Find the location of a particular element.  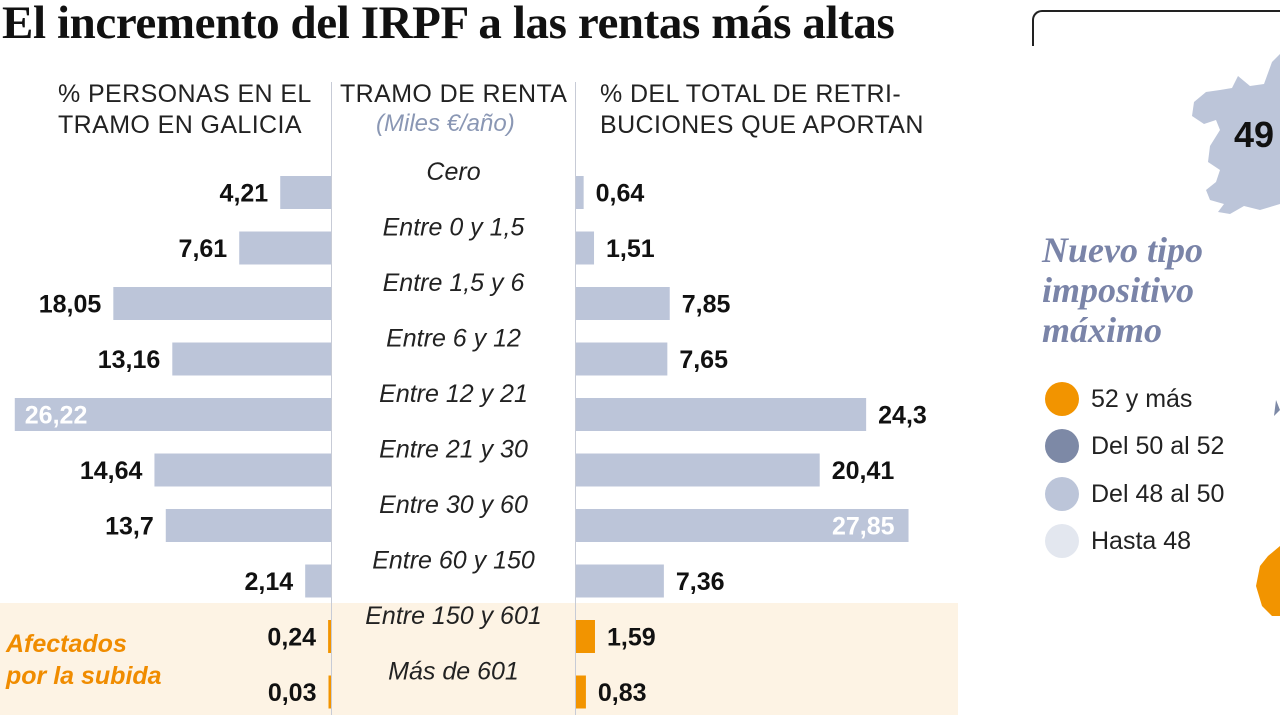

left-value-label: 0,03 is located at coordinates (292, 693).